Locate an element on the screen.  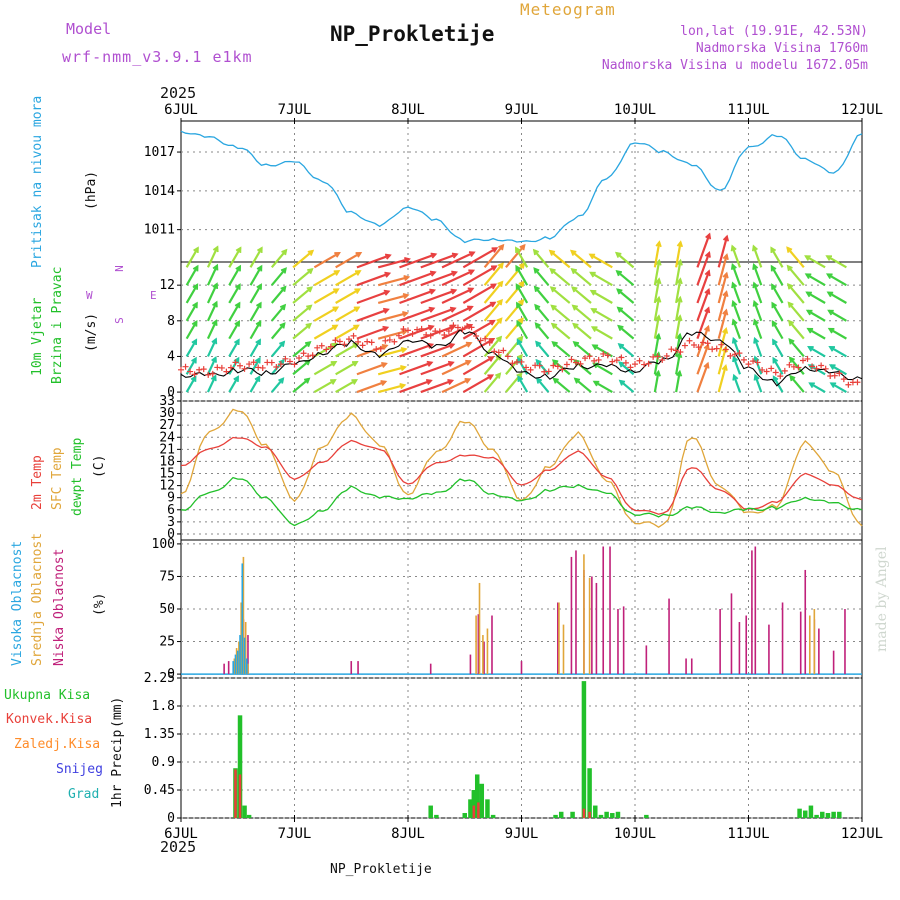
high-cloud-bar is located at coordinates (244, 656).